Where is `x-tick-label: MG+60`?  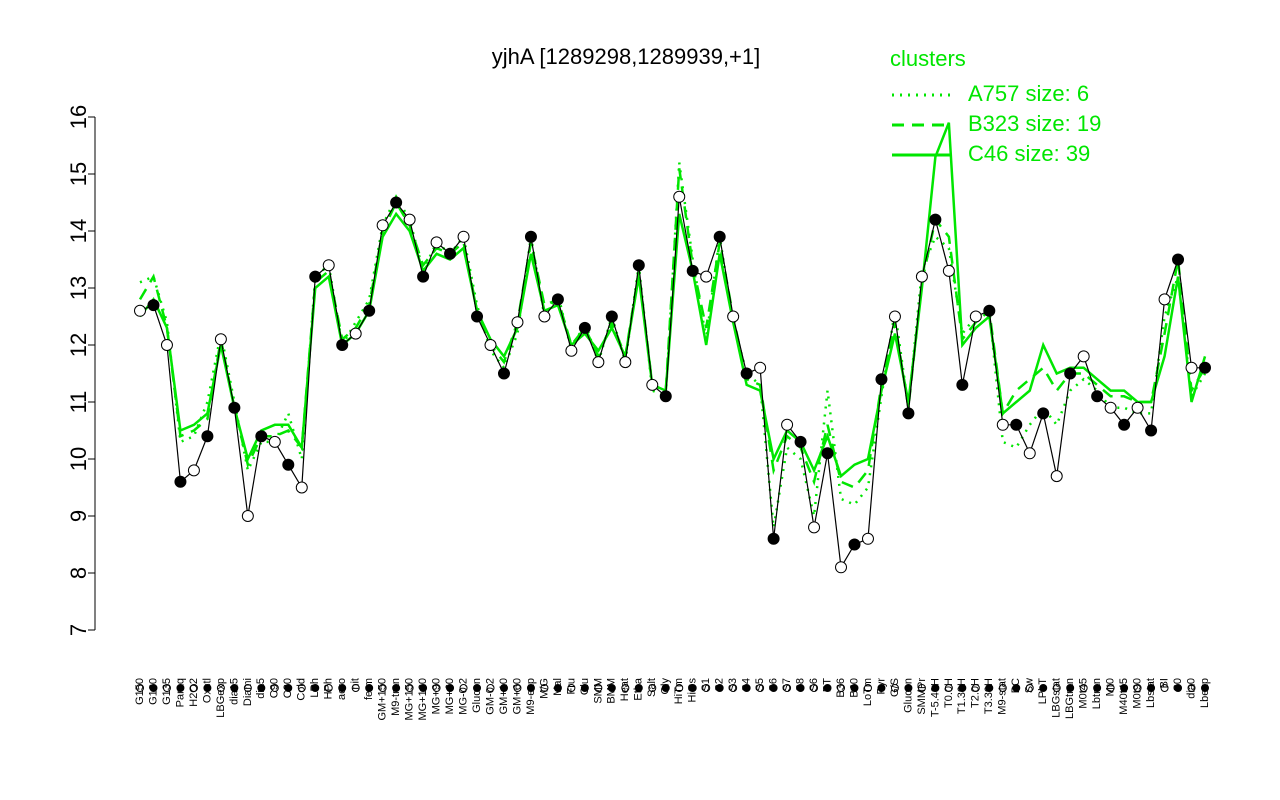 x-tick-label: MG+60 is located at coordinates (450, 696).